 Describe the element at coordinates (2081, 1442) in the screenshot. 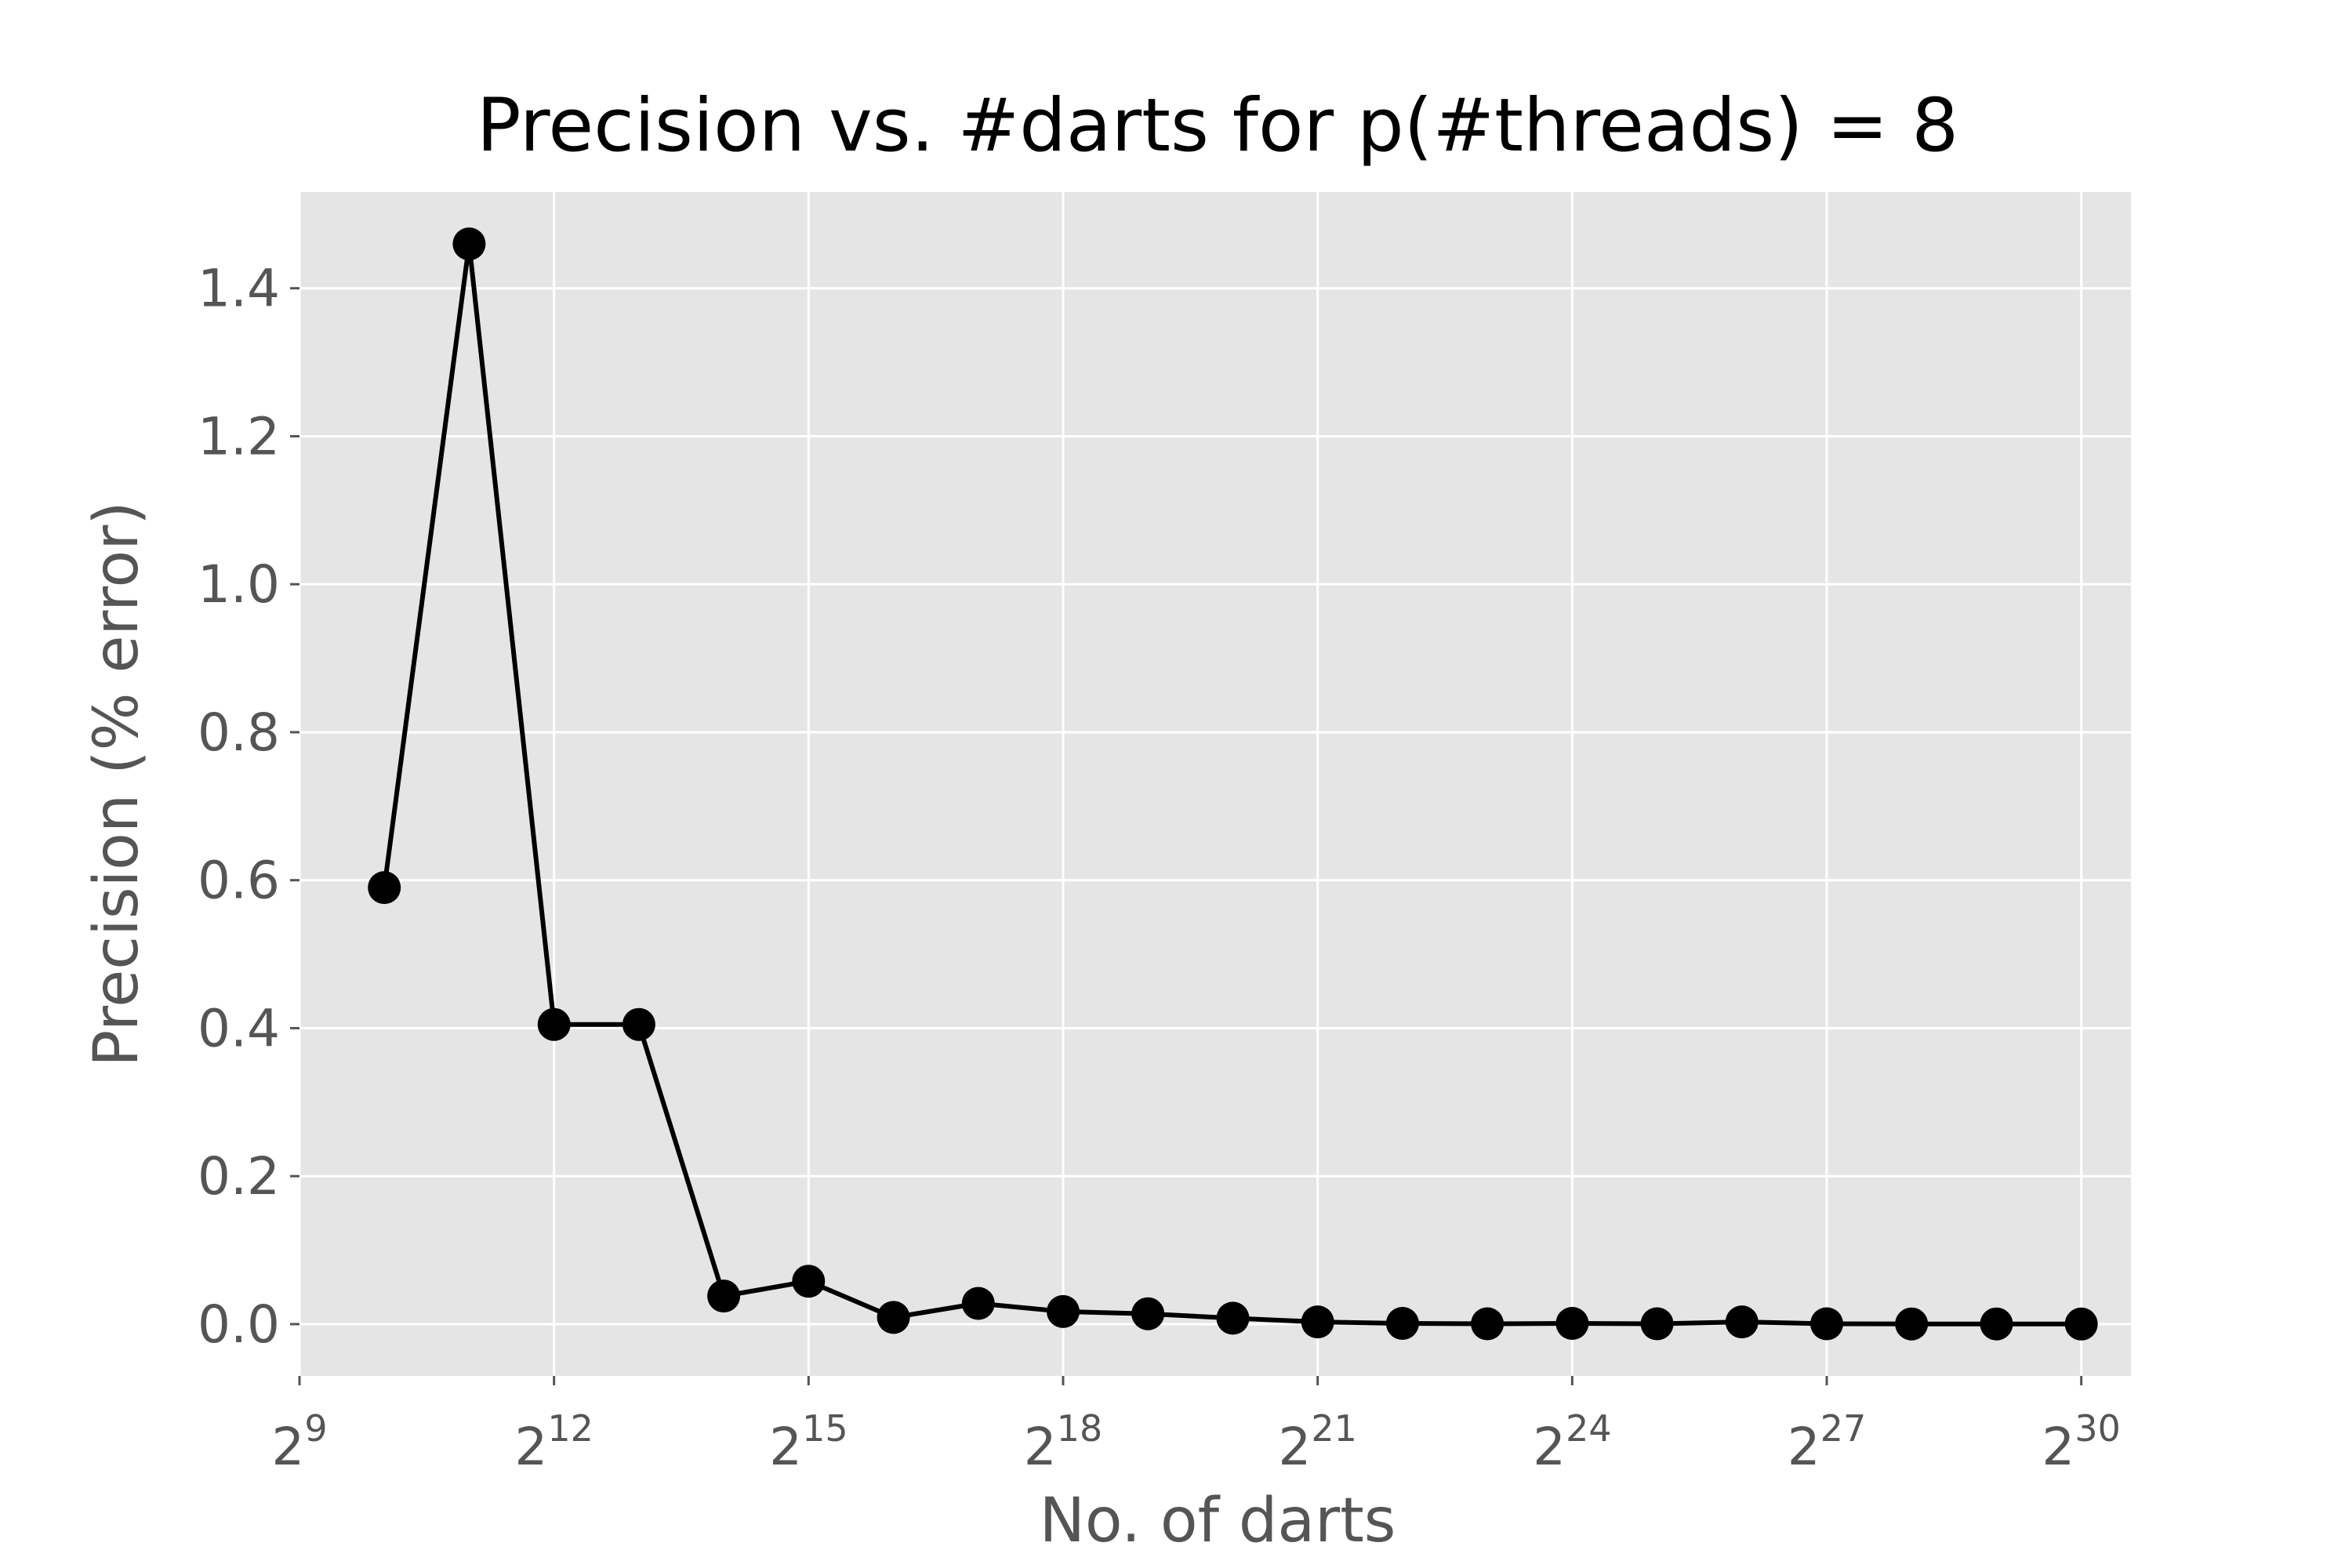

I see `x-tick-label: 230` at that location.